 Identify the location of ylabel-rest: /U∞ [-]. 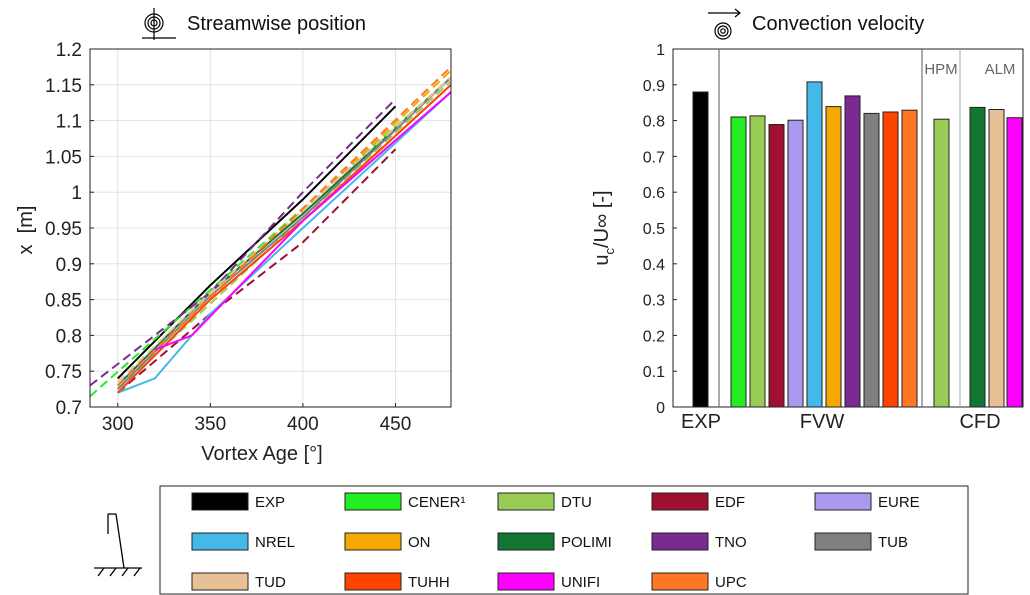
(602, 219).